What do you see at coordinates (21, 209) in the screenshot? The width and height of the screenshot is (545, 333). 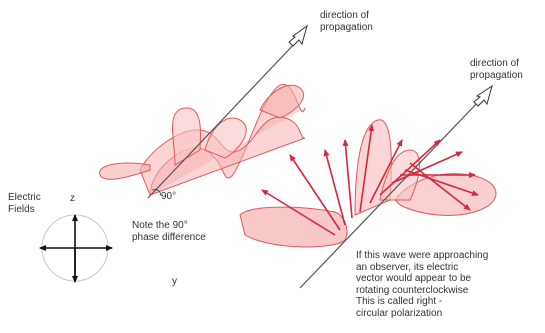 I see `electric-fields-line-2: Fields` at bounding box center [21, 209].